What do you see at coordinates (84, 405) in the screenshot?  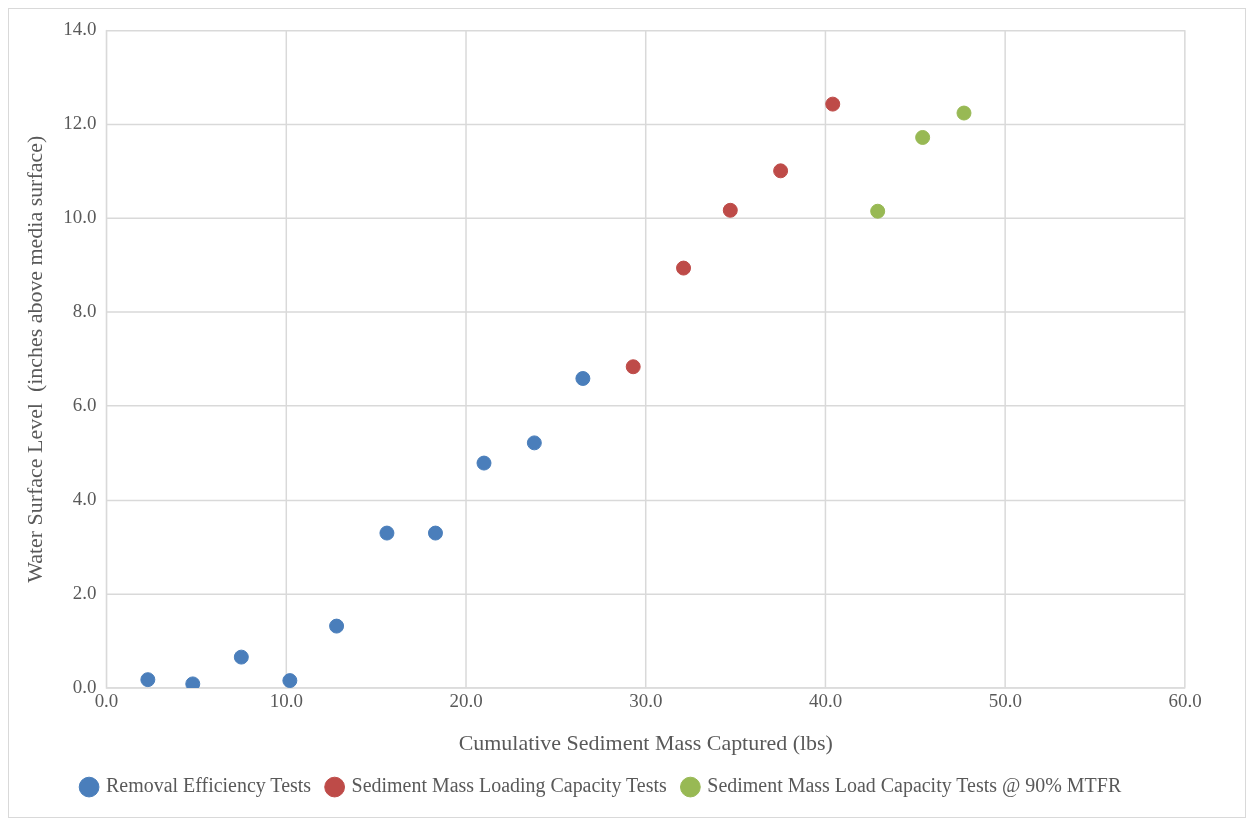 I see `y-tick-label: 6.0` at bounding box center [84, 405].